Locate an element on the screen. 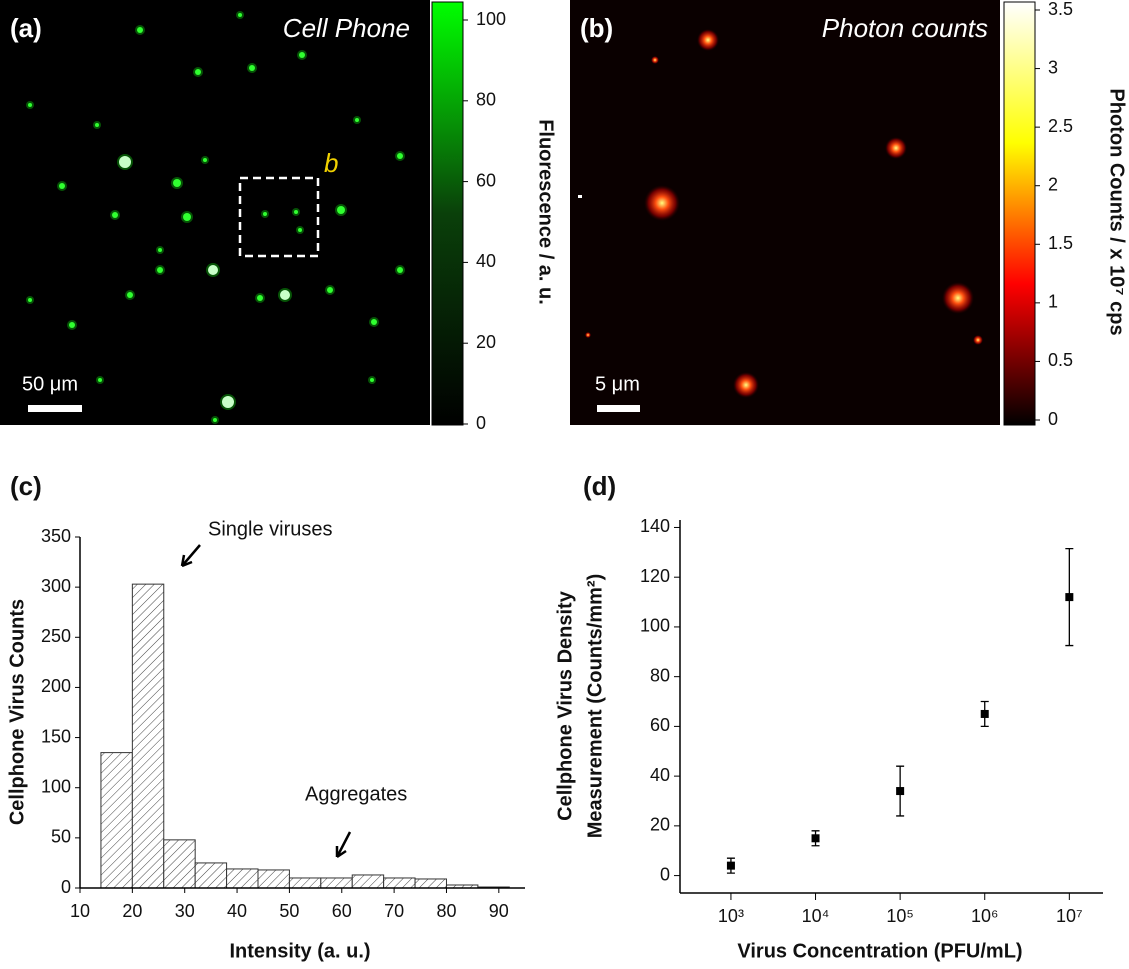  y-tick-label: 120 is located at coordinates (655, 576).